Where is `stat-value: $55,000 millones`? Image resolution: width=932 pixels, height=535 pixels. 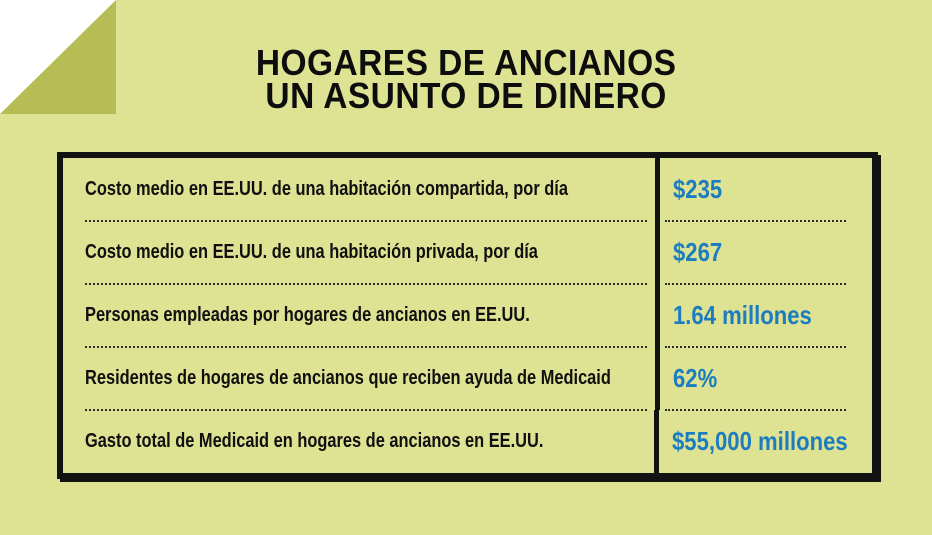
stat-value: $55,000 millones is located at coordinates (760, 441).